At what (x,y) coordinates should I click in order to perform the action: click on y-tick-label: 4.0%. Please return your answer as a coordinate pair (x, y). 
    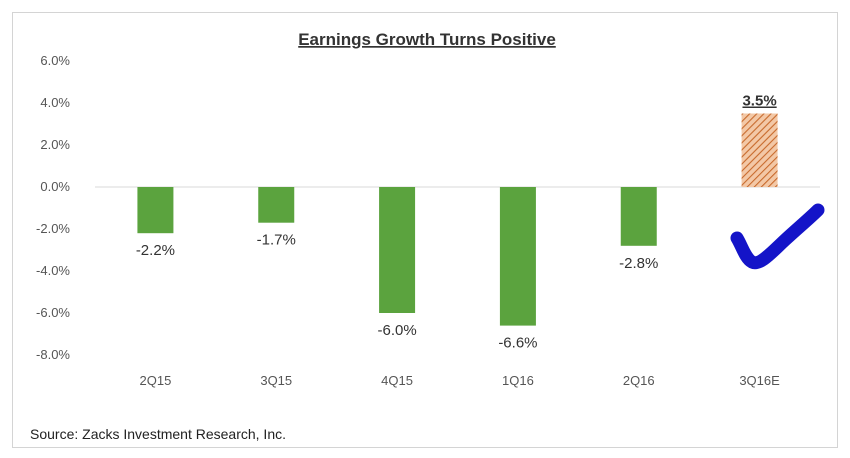
    Looking at the image, I should click on (55, 102).